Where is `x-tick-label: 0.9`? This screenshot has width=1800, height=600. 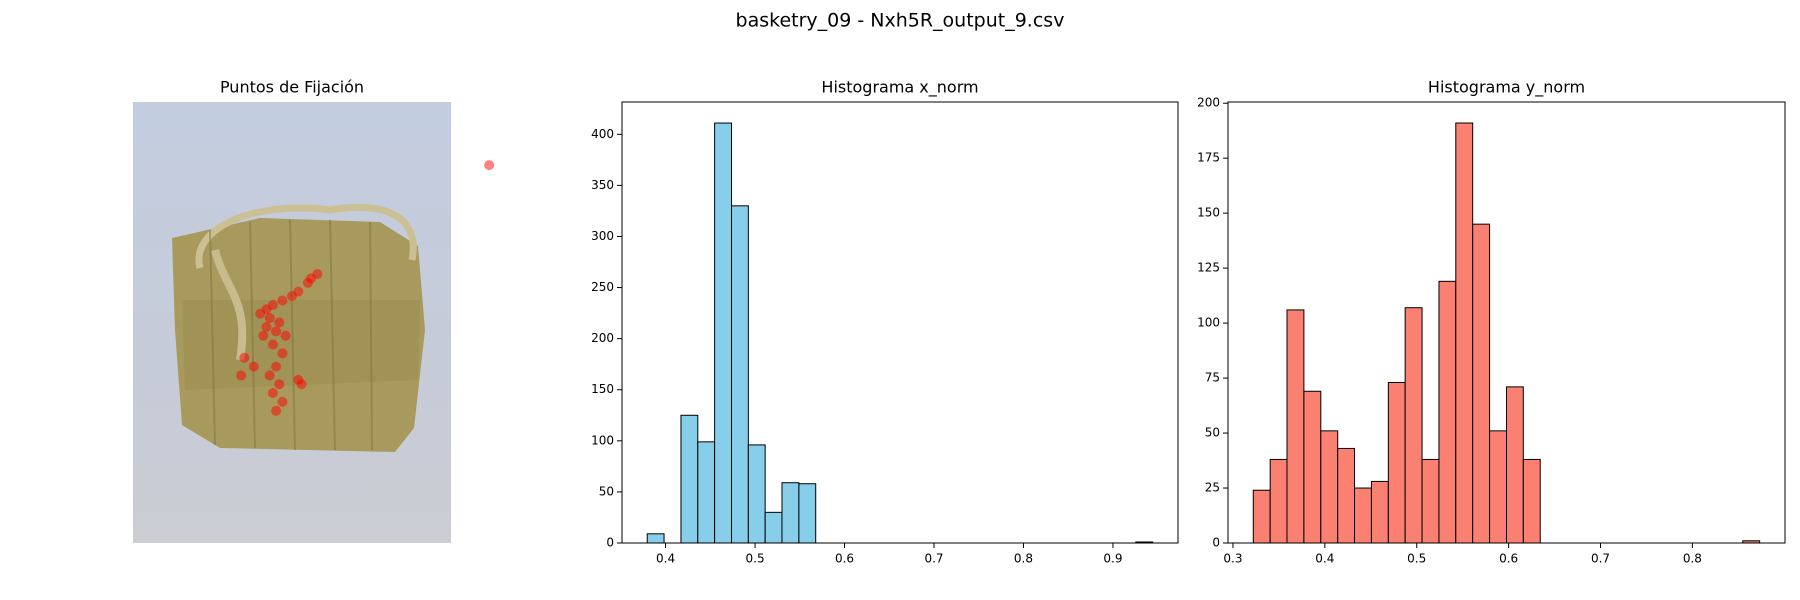
x-tick-label: 0.9 is located at coordinates (1112, 559).